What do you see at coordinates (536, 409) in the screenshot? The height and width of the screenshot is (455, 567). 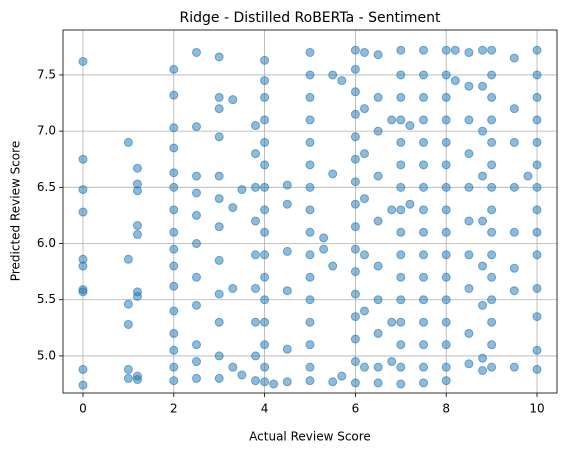 I see `x-tick-label: 10` at bounding box center [536, 409].